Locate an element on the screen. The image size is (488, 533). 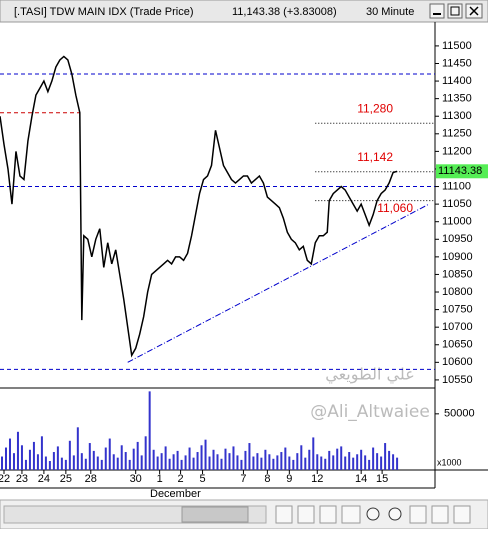
watermark: علي الطويعي is located at coordinates (369, 375).